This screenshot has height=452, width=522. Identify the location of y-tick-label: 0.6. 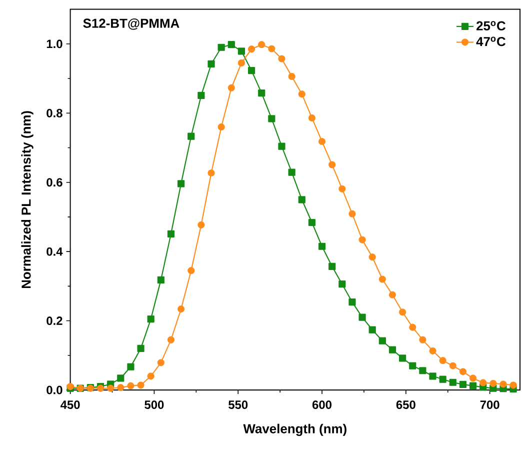
(54, 182).